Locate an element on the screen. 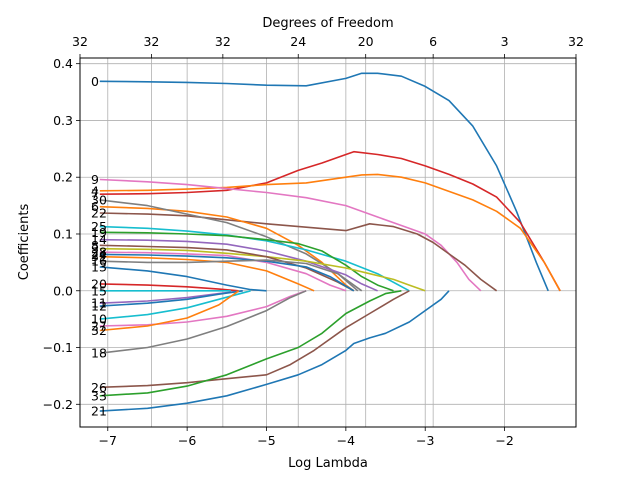 Image resolution: width=640 pixels, height=480 pixels. x-tick-label: −6 is located at coordinates (187, 440).